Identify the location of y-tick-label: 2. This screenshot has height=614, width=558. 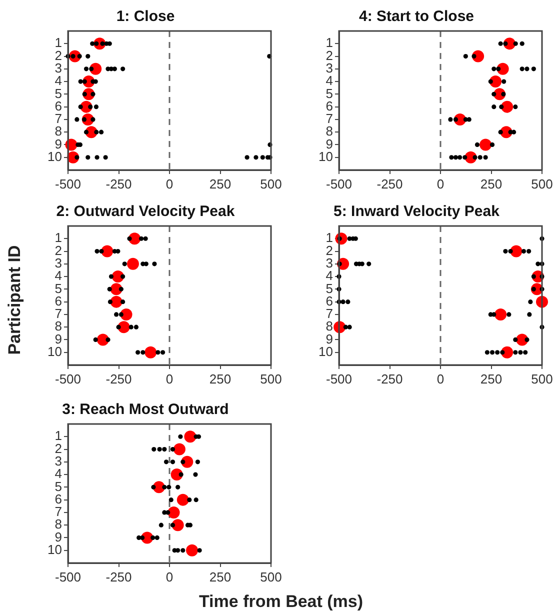
(58, 448).